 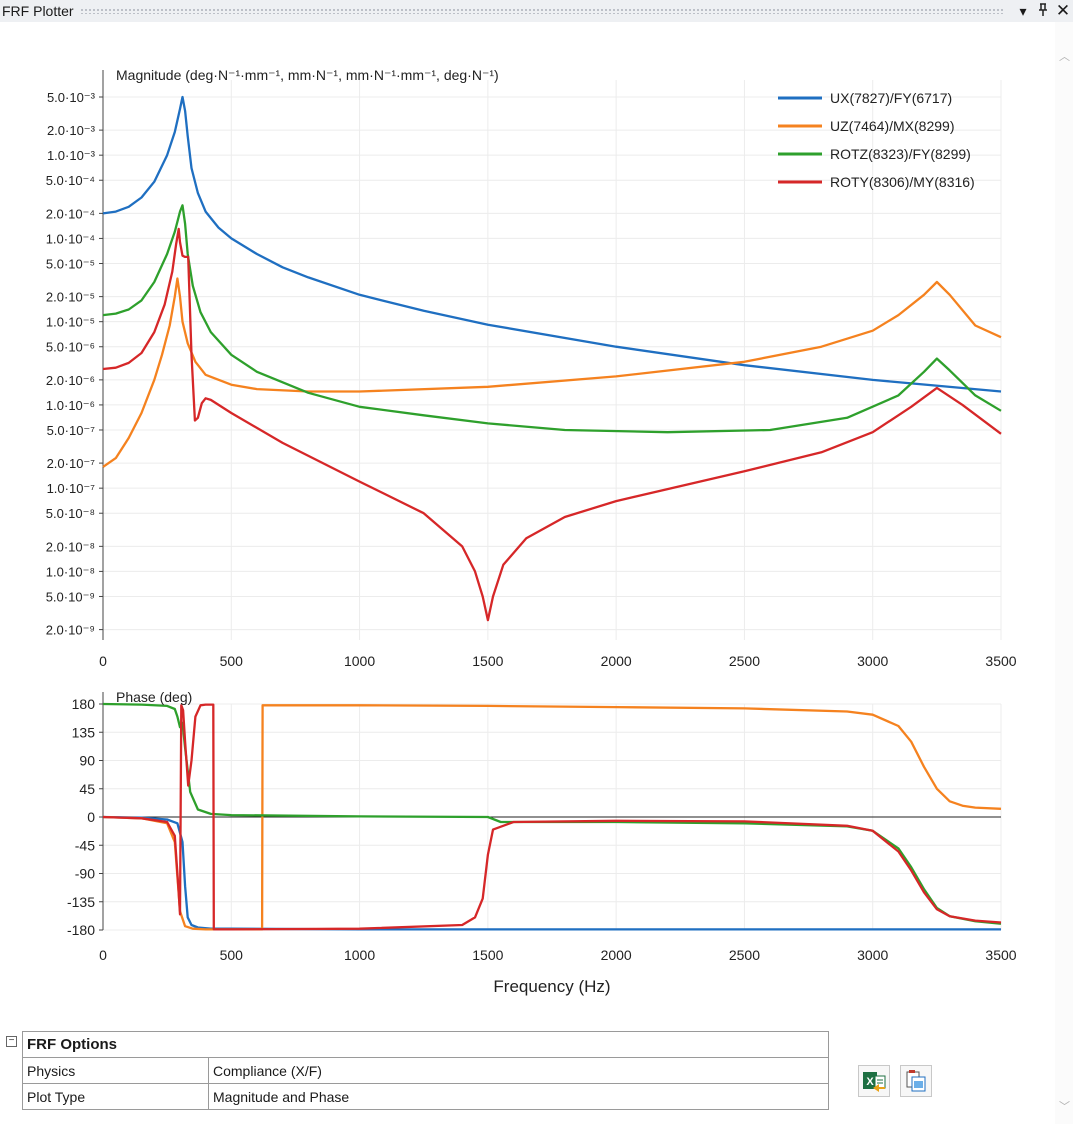 What do you see at coordinates (70, 213) in the screenshot?
I see `y-tick-label: 2.0·10⁻⁴` at bounding box center [70, 213].